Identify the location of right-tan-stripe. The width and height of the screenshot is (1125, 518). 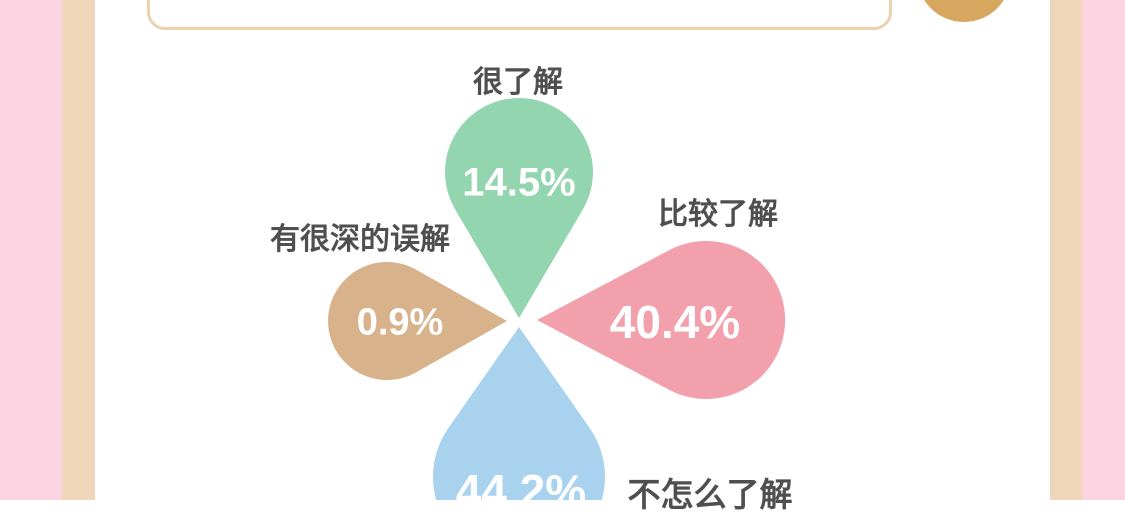
(1066, 250).